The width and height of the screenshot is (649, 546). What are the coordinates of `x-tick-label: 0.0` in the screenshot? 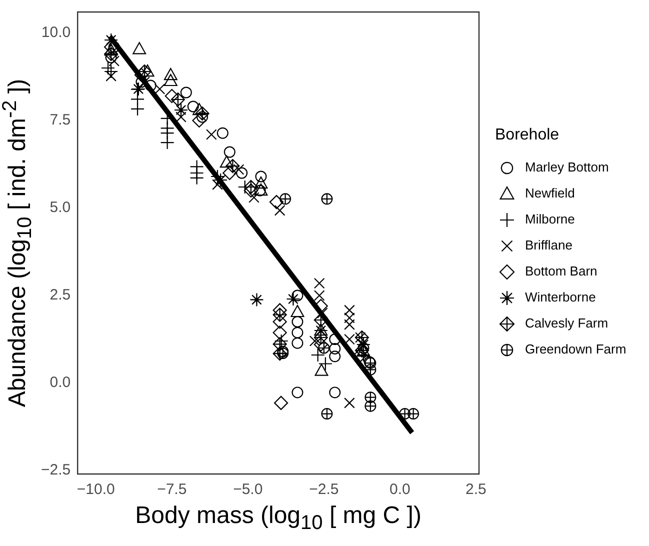 It's located at (400, 489).